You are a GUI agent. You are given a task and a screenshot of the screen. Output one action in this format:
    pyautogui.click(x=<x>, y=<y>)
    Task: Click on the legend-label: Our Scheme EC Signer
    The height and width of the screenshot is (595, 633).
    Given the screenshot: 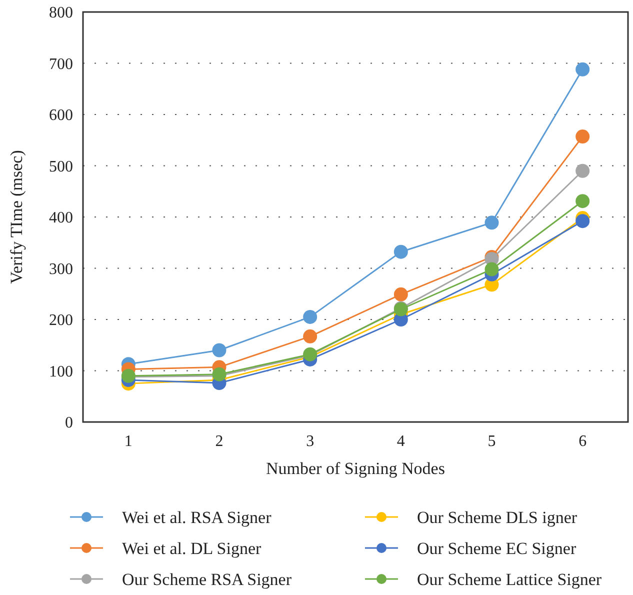 What is the action you would take?
    pyautogui.click(x=496, y=548)
    